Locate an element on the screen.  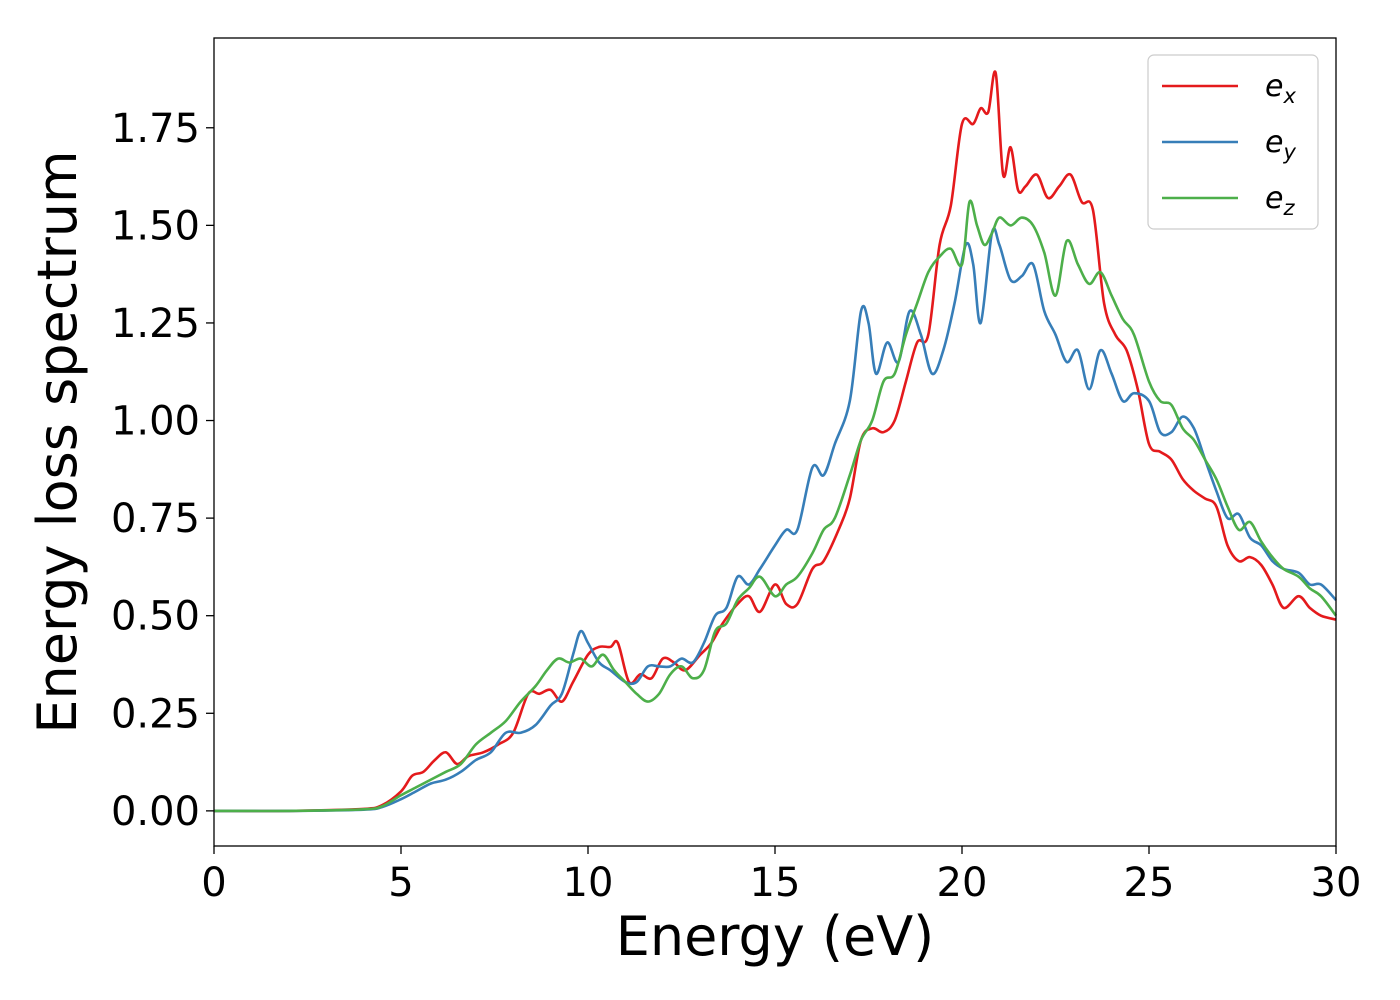
y-tick-label: 1.00 is located at coordinates (155, 422).